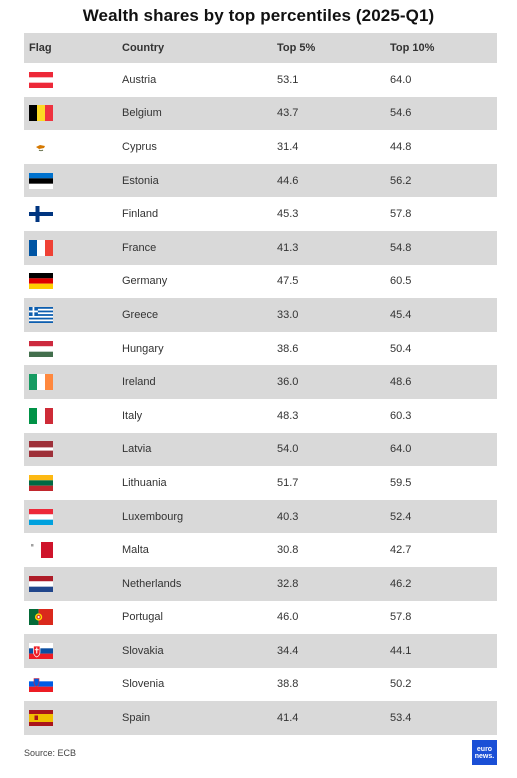 The height and width of the screenshot is (778, 517). What do you see at coordinates (401, 247) in the screenshot?
I see `top10-cell: 54.8` at bounding box center [401, 247].